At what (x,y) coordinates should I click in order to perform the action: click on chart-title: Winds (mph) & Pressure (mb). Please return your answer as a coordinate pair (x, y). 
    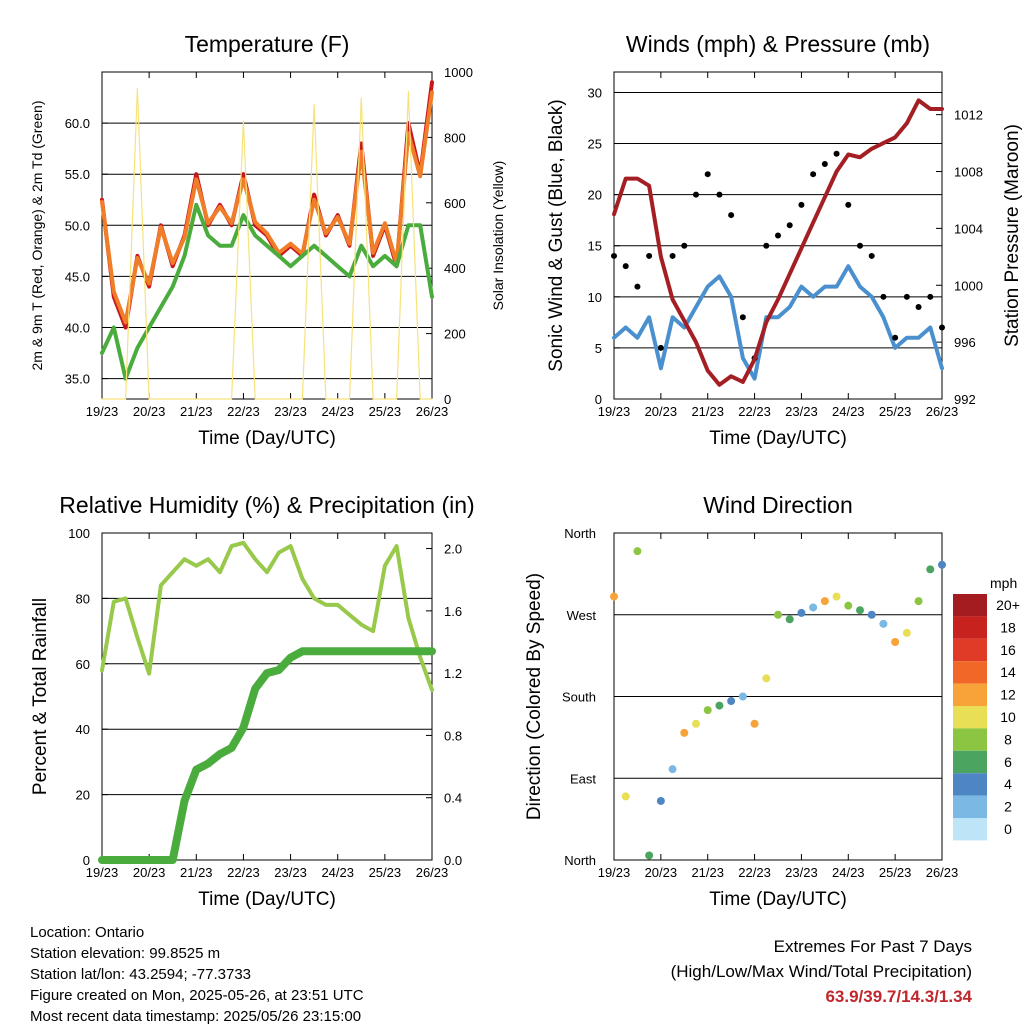
    Looking at the image, I should click on (778, 44).